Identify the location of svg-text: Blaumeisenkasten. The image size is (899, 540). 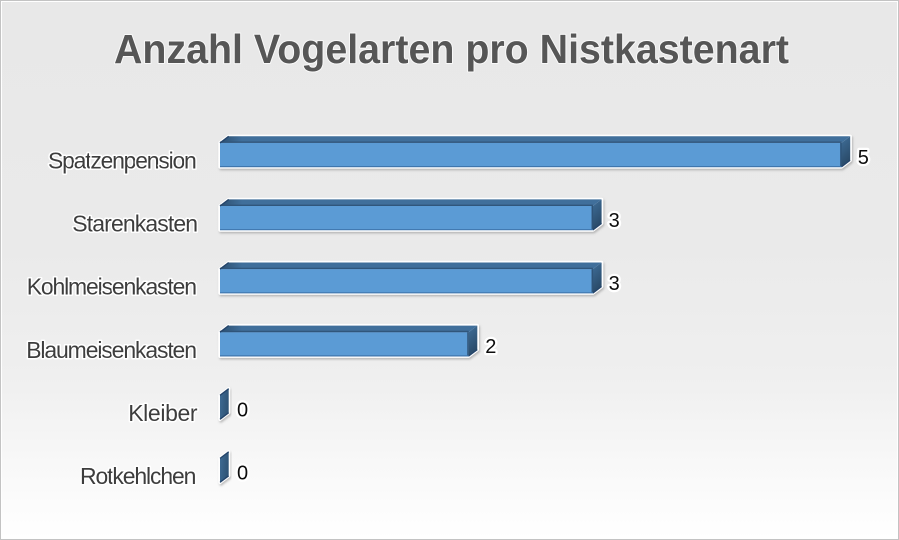
(111, 350).